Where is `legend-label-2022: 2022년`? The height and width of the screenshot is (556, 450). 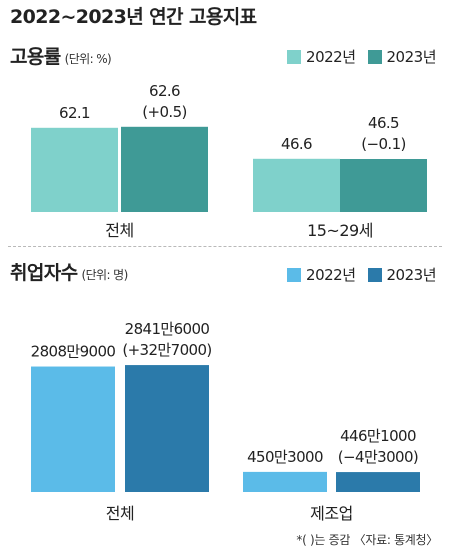 legend-label-2022: 2022년 is located at coordinates (331, 57).